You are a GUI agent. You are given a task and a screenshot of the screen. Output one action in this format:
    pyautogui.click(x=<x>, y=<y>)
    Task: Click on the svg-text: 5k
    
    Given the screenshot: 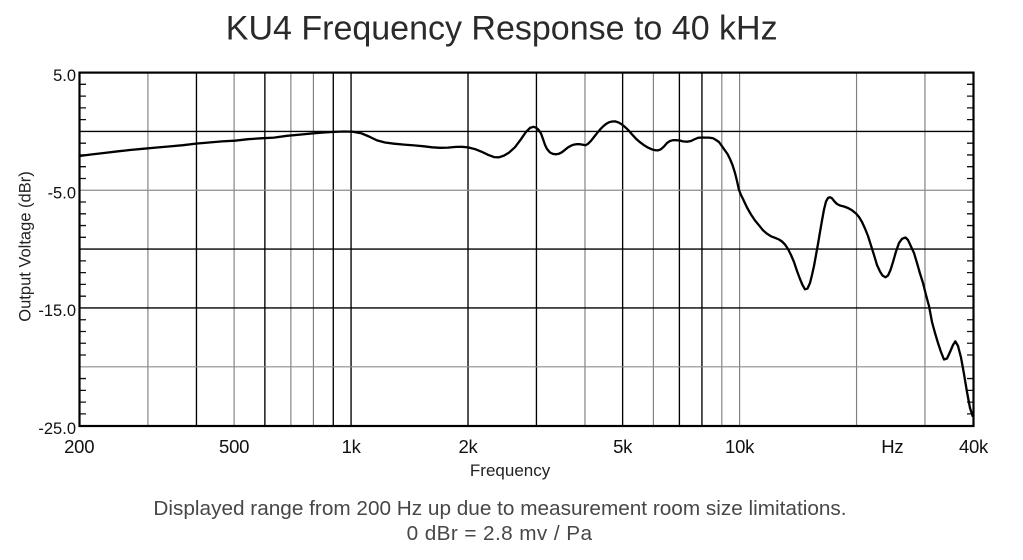 What is the action you would take?
    pyautogui.click(x=623, y=446)
    